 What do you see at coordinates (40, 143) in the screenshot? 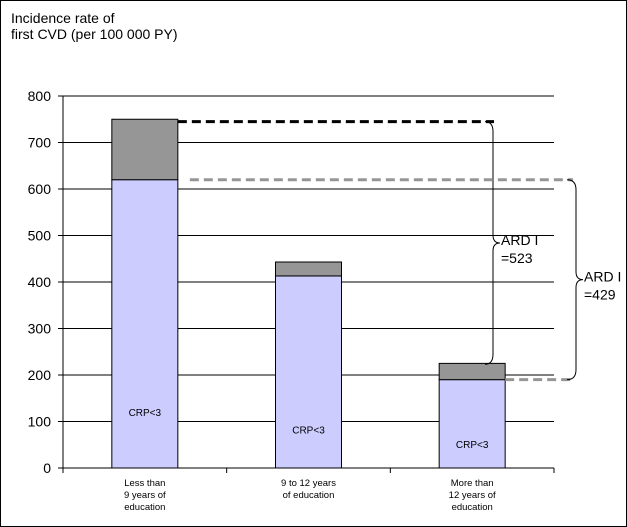
I see `y-tick-label: 700` at bounding box center [40, 143].